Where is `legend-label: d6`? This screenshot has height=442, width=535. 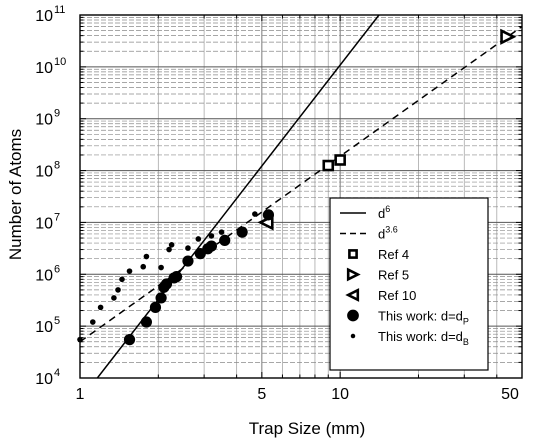 legend-label: d6 is located at coordinates (384, 212).